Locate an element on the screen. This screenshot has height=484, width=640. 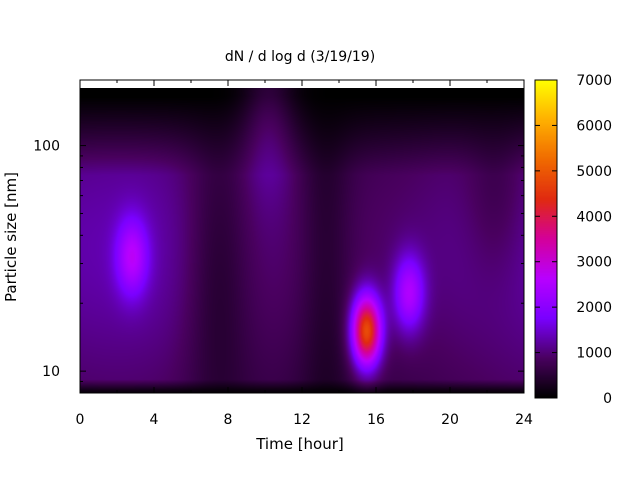
colorbar-tick-label: 4000 is located at coordinates (594, 217).